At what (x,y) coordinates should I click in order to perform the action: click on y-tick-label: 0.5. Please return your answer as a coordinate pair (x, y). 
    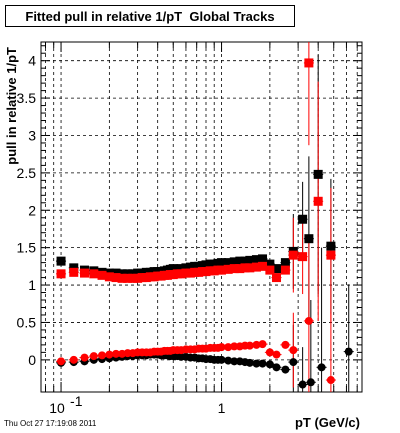
    Looking at the image, I should click on (27, 322).